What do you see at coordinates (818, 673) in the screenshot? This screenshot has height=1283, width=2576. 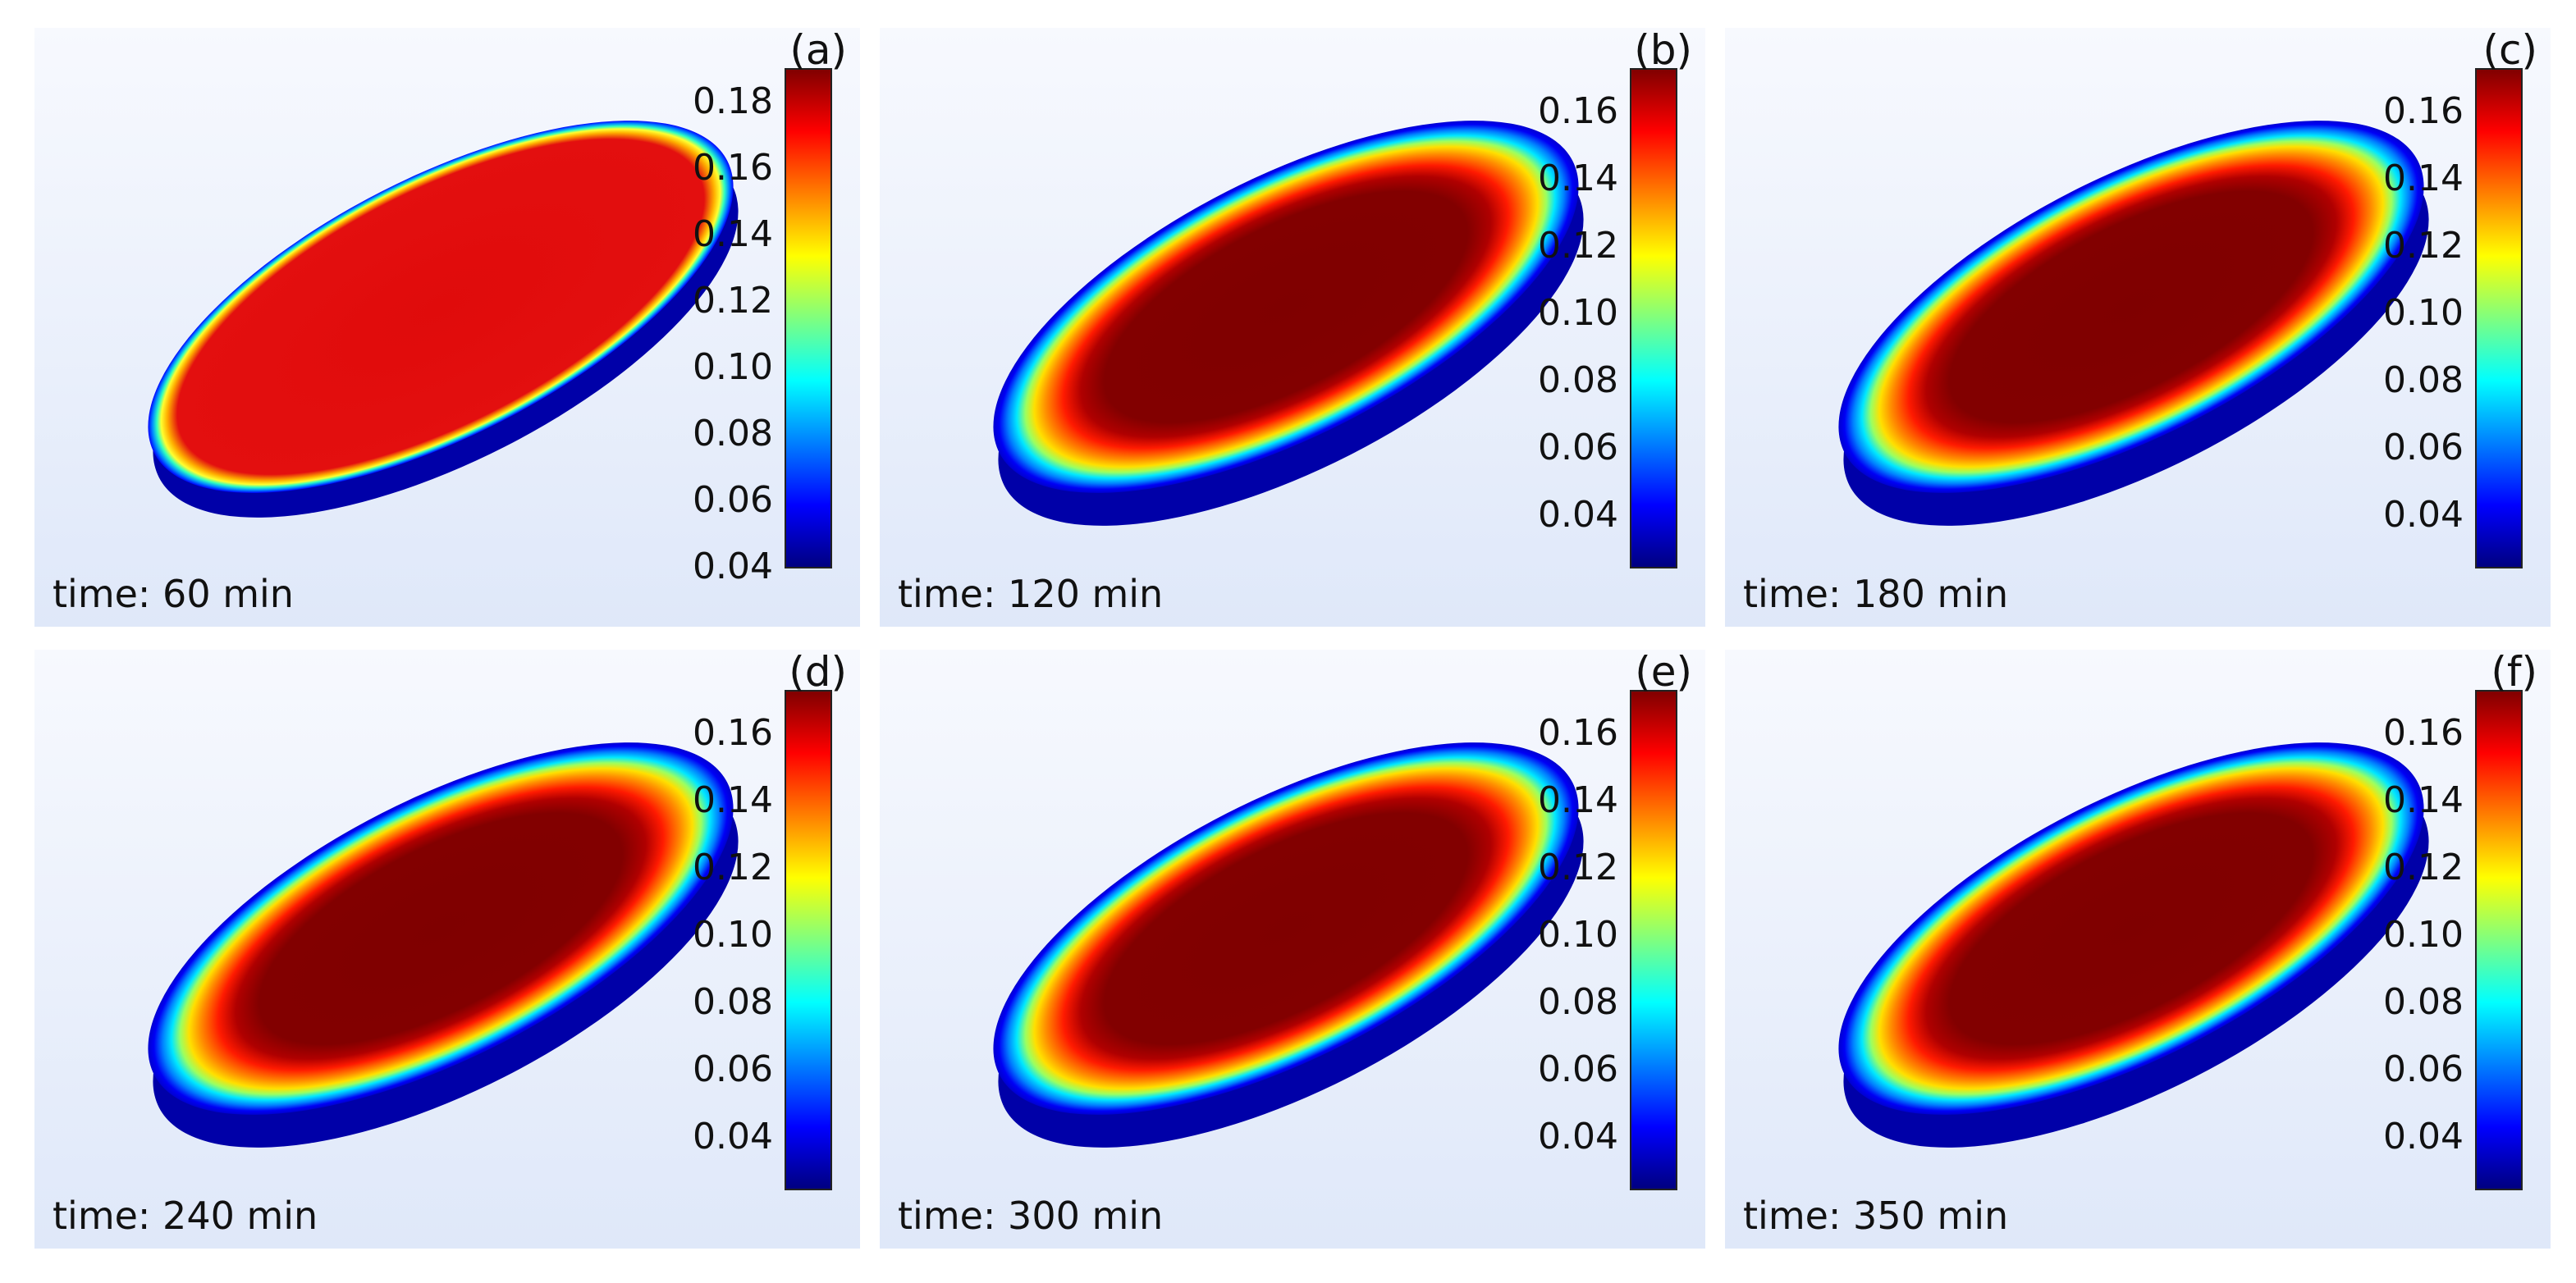 I see `panel-label: (d)` at bounding box center [818, 673].